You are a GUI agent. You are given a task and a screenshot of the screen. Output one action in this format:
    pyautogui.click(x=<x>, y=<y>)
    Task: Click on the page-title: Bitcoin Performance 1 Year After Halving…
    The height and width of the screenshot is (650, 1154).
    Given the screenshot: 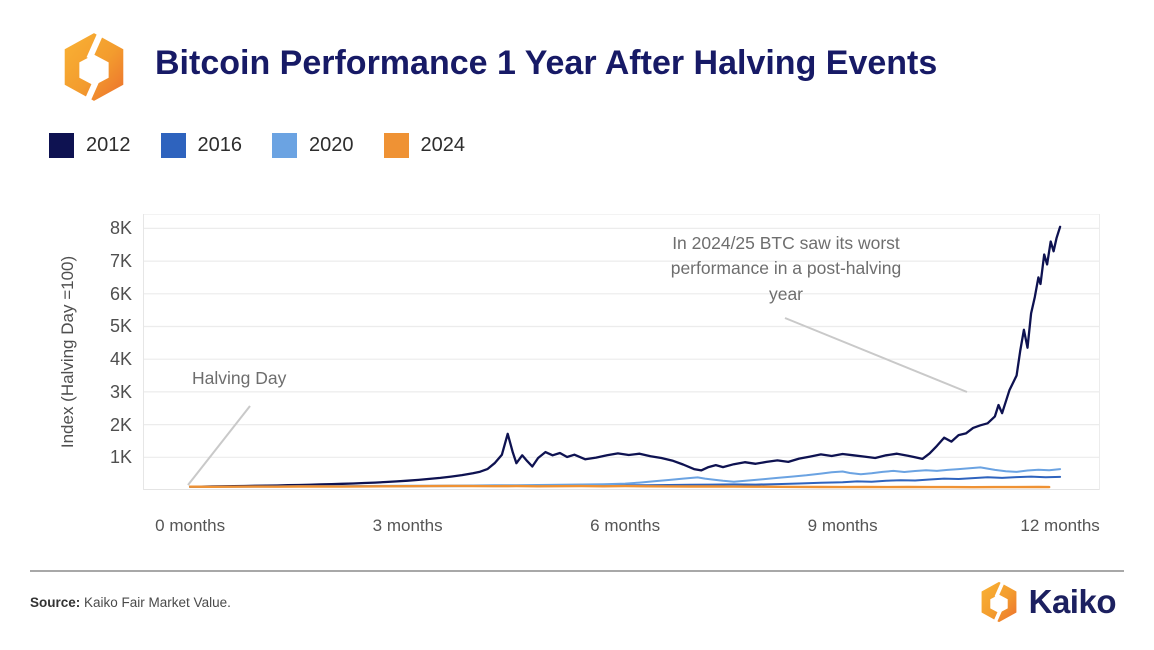 What is the action you would take?
    pyautogui.click(x=546, y=63)
    